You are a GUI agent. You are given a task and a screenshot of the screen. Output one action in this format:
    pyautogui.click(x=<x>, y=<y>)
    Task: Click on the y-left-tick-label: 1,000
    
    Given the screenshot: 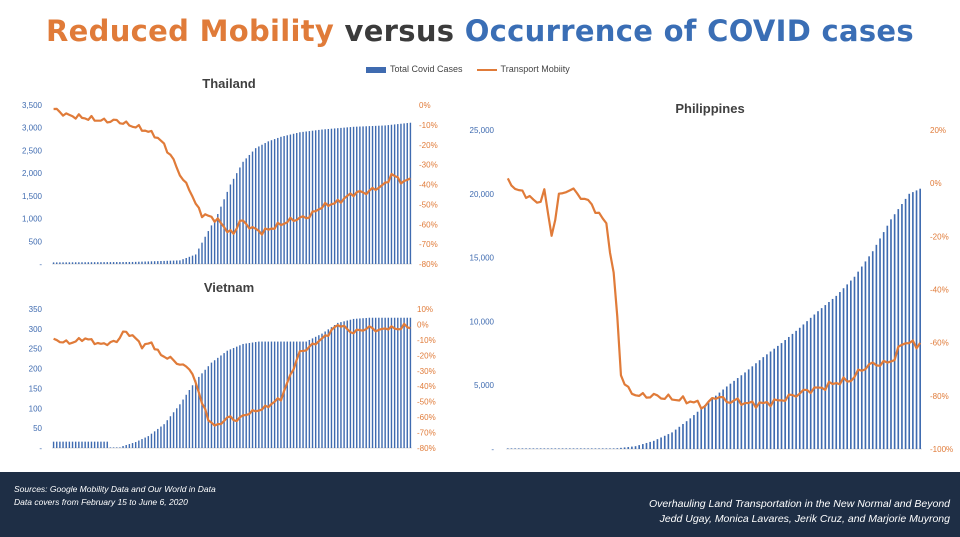 What is the action you would take?
    pyautogui.click(x=32, y=219)
    